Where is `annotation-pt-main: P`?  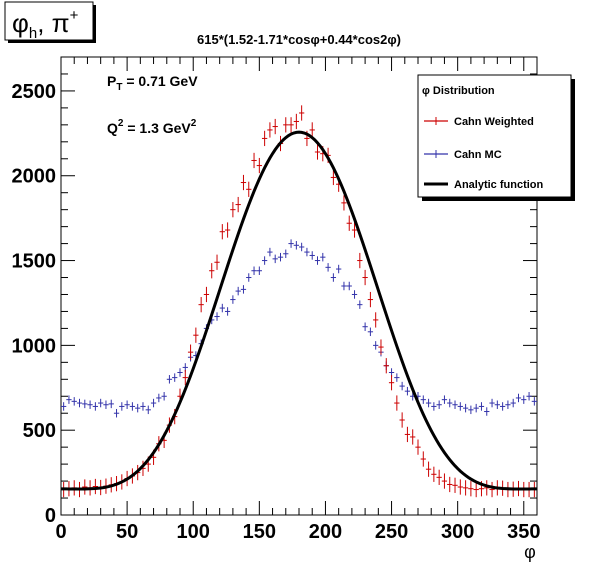 annotation-pt-main: P is located at coordinates (111, 81).